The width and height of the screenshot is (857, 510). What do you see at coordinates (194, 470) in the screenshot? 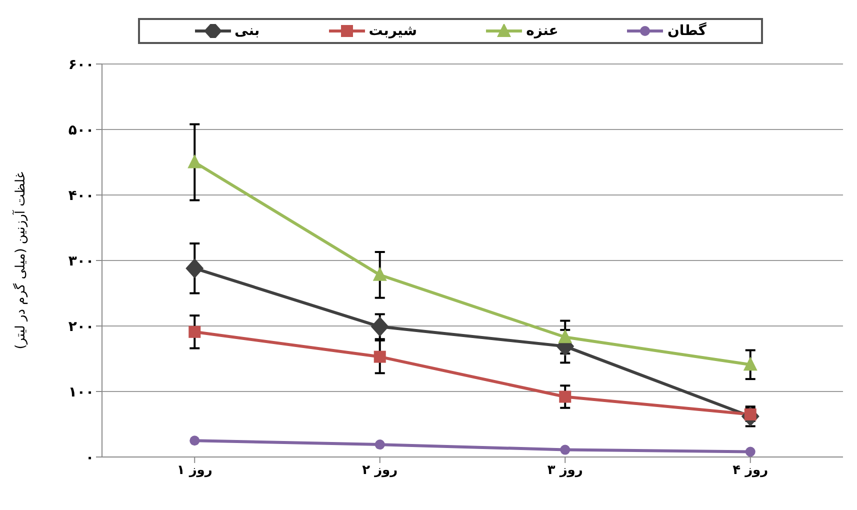
I see `x-tick-label: روز ۱` at bounding box center [194, 470].